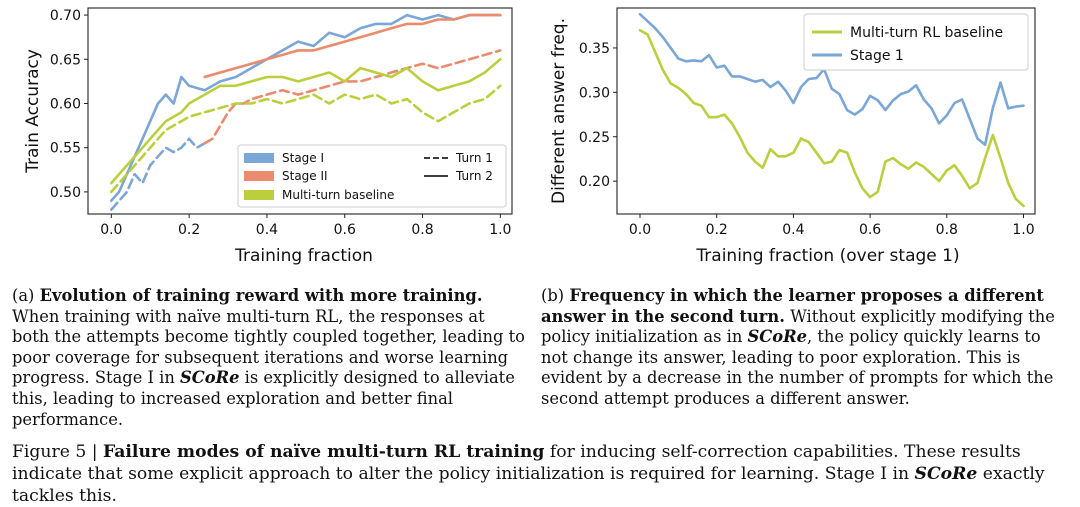  I want to click on chart-b-ytick-label: 0.35, so click(594, 49).